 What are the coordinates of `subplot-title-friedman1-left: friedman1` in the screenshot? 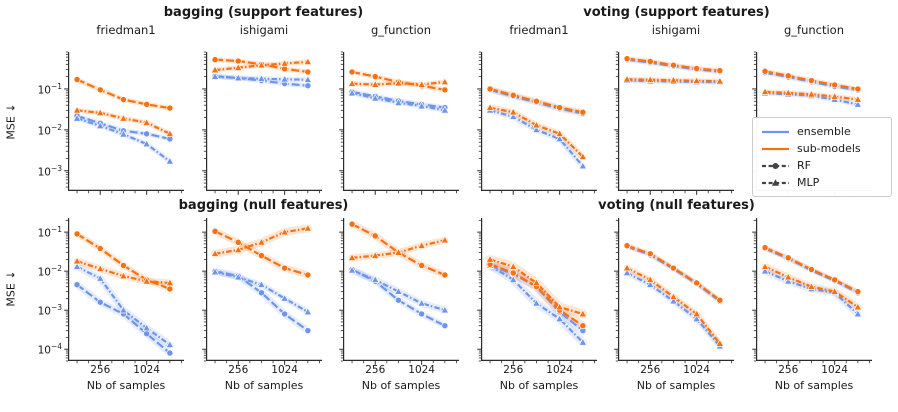 It's located at (126, 30).